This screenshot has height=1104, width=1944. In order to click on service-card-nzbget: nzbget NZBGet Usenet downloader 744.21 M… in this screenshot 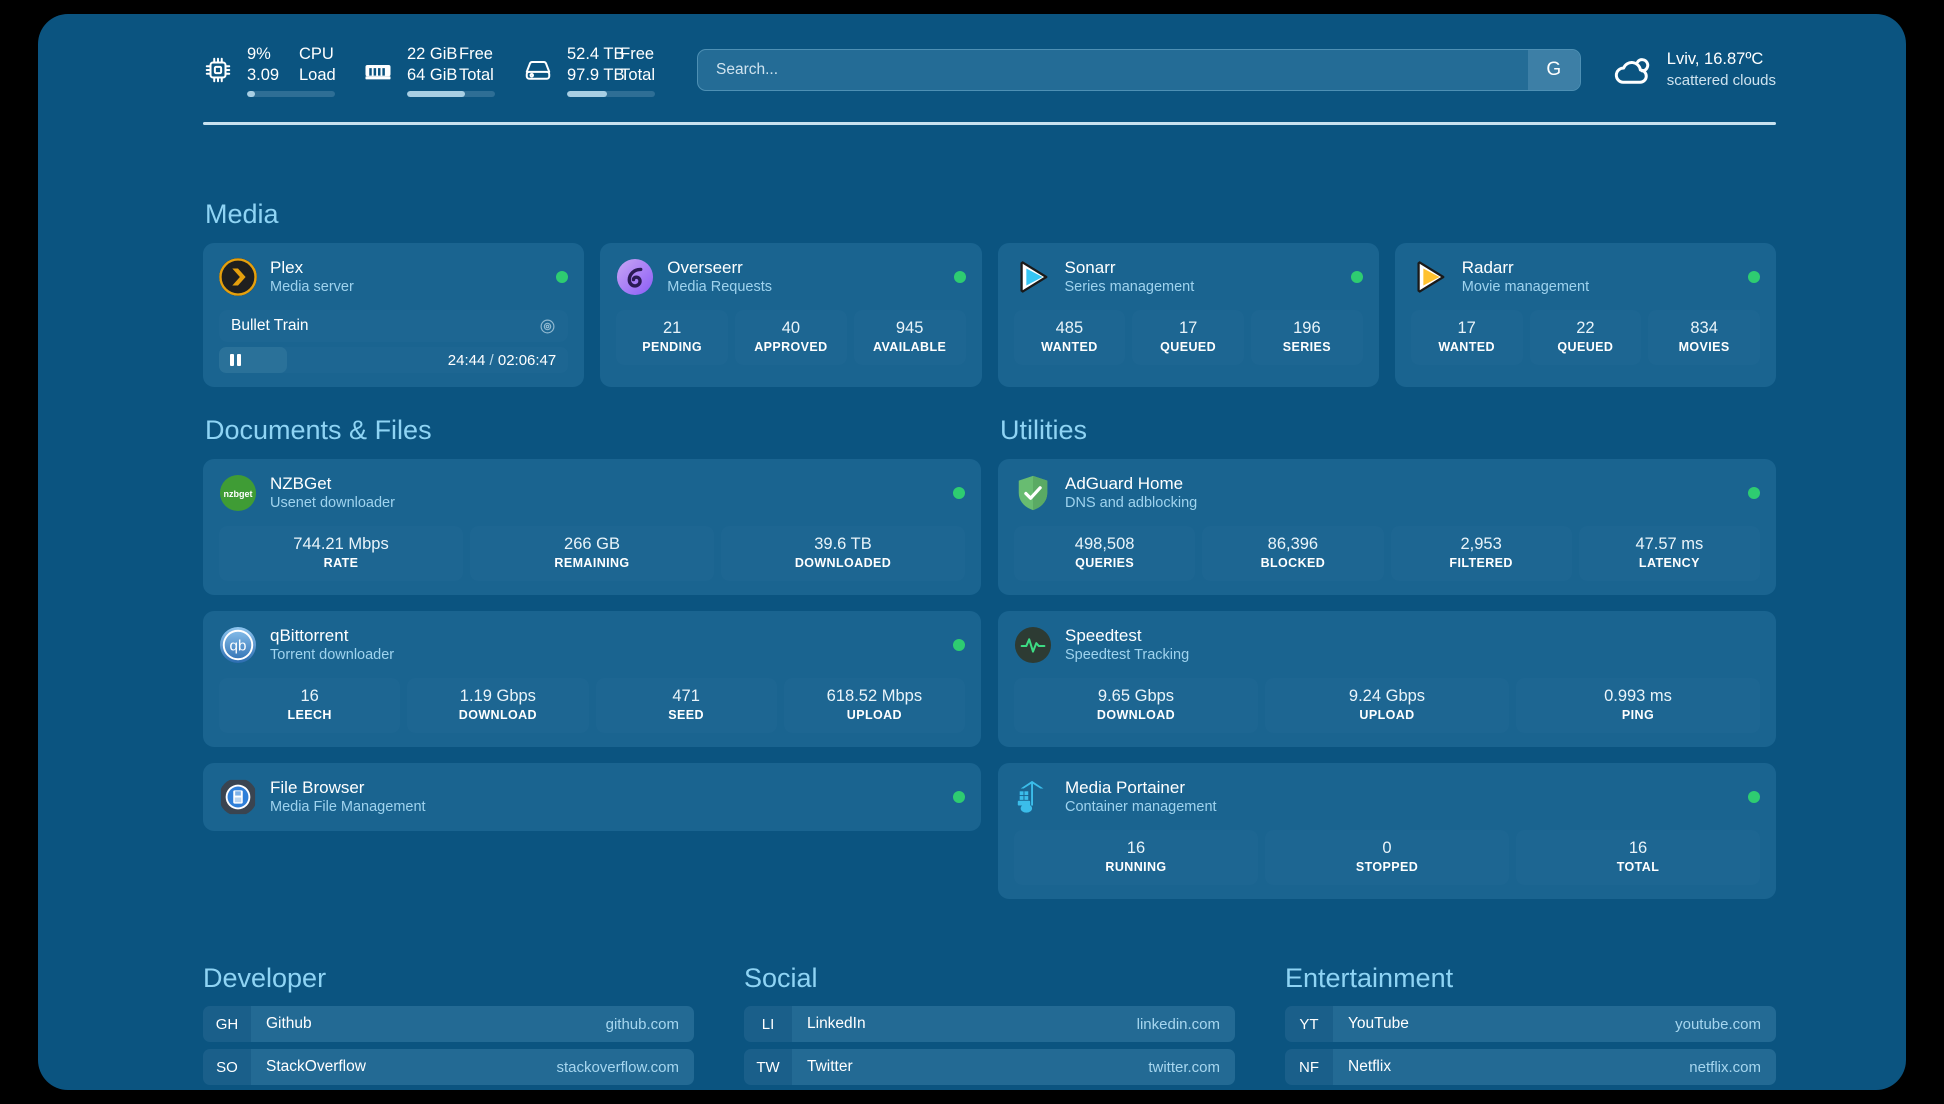, I will do `click(592, 527)`.